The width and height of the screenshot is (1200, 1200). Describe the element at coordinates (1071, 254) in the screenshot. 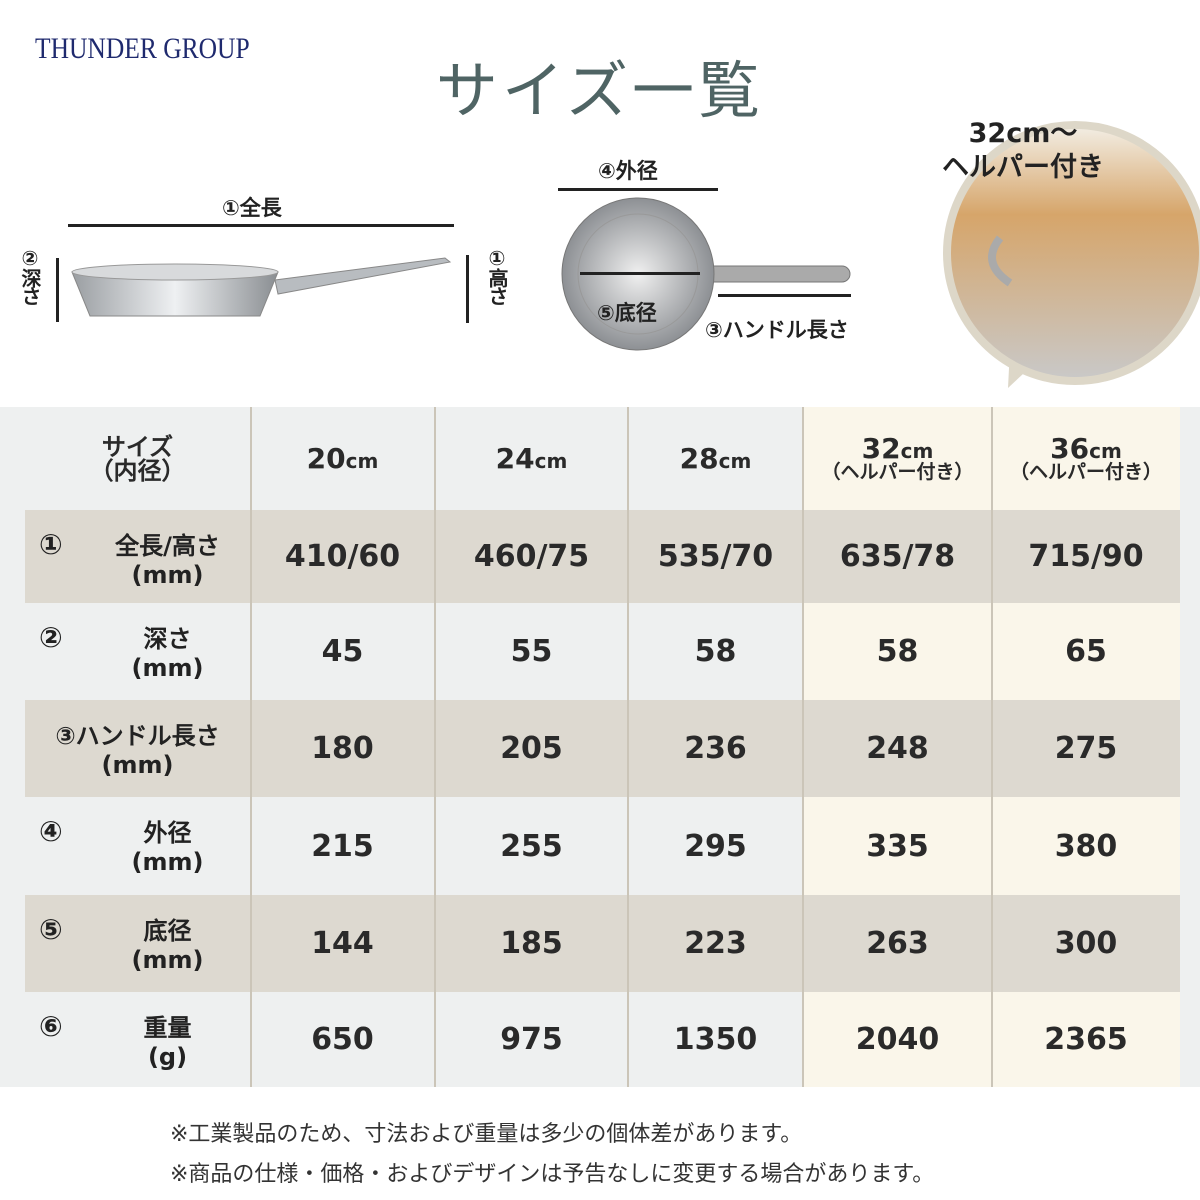

I see `helper-handle-bubble` at that location.